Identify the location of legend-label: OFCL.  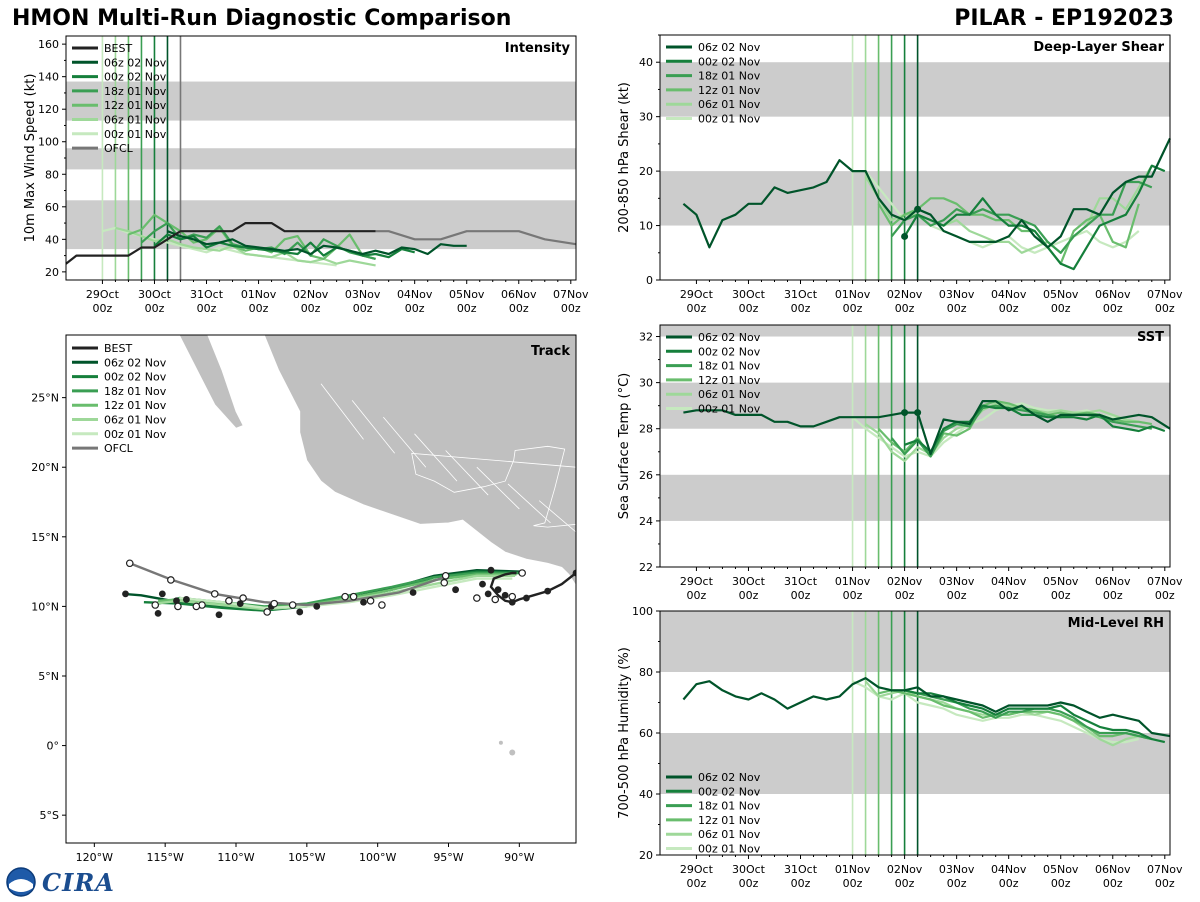
(119, 448).